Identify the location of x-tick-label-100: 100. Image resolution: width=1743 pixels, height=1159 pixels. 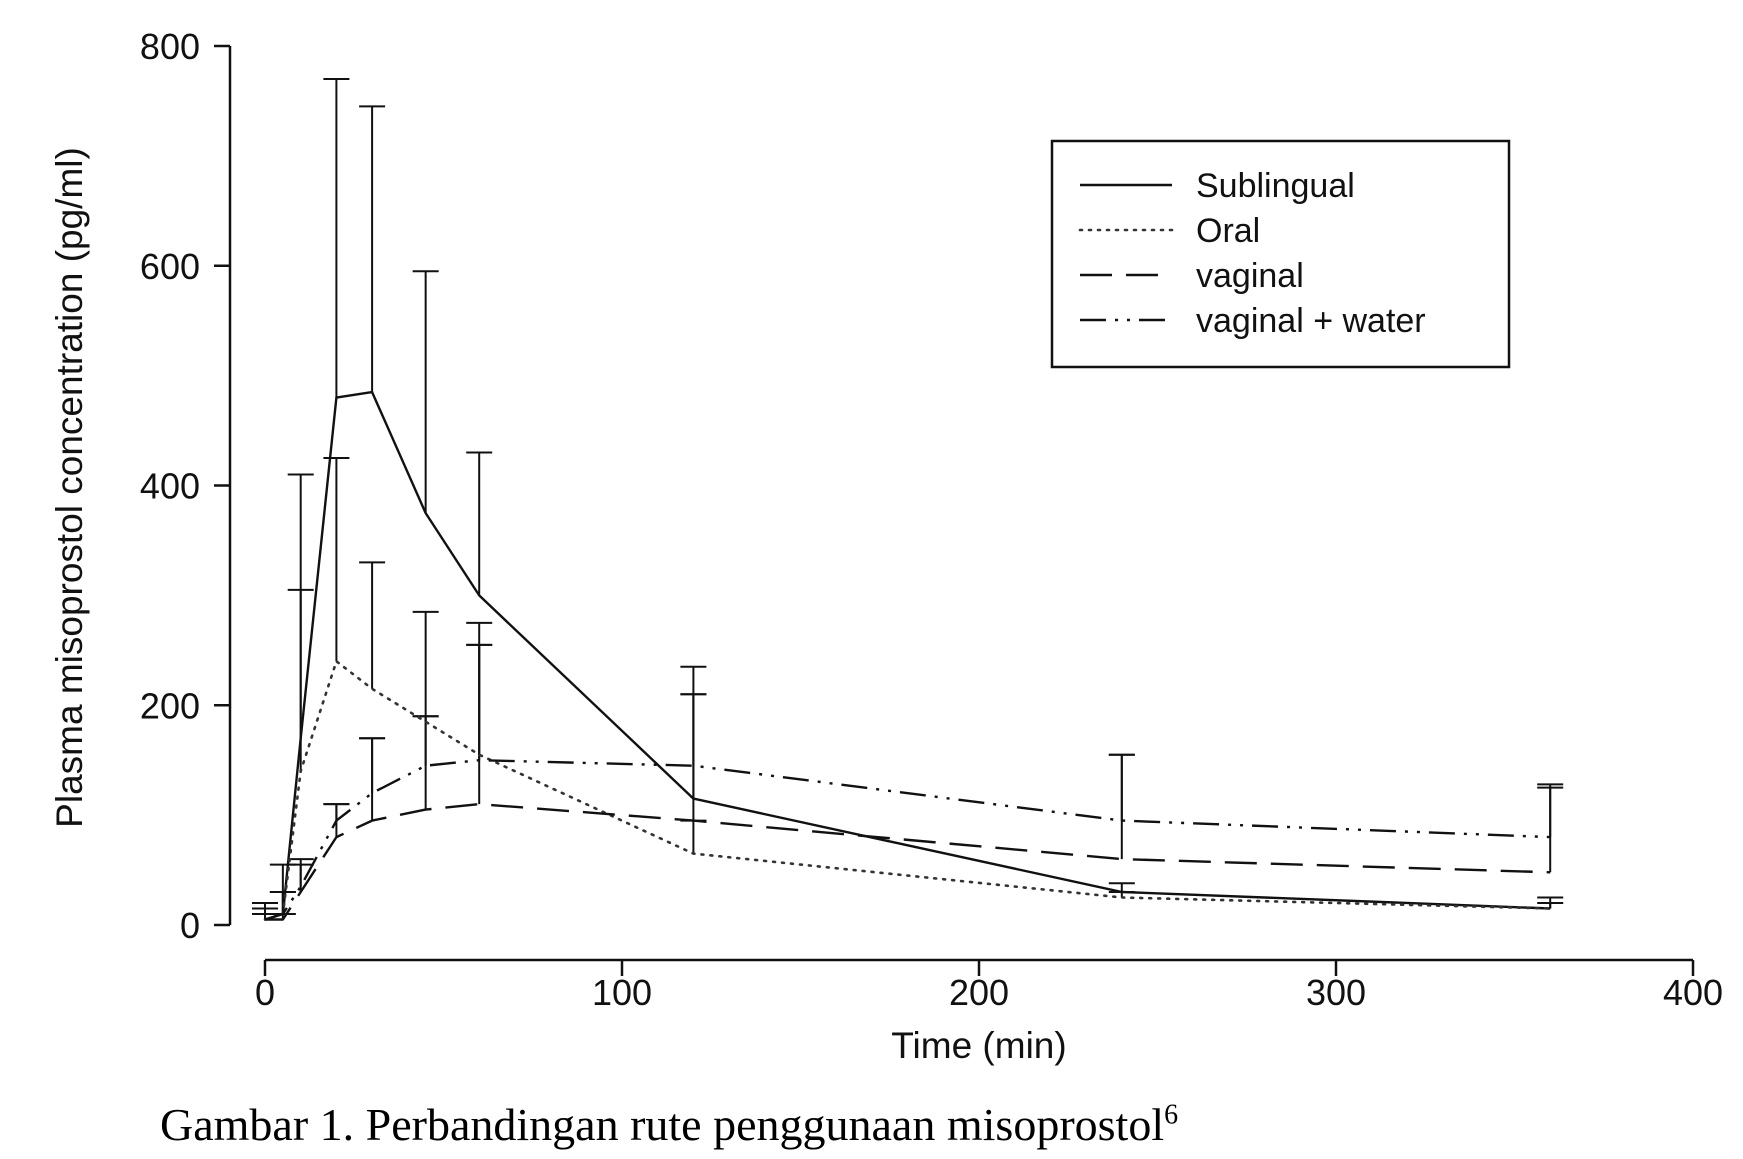
(622, 992).